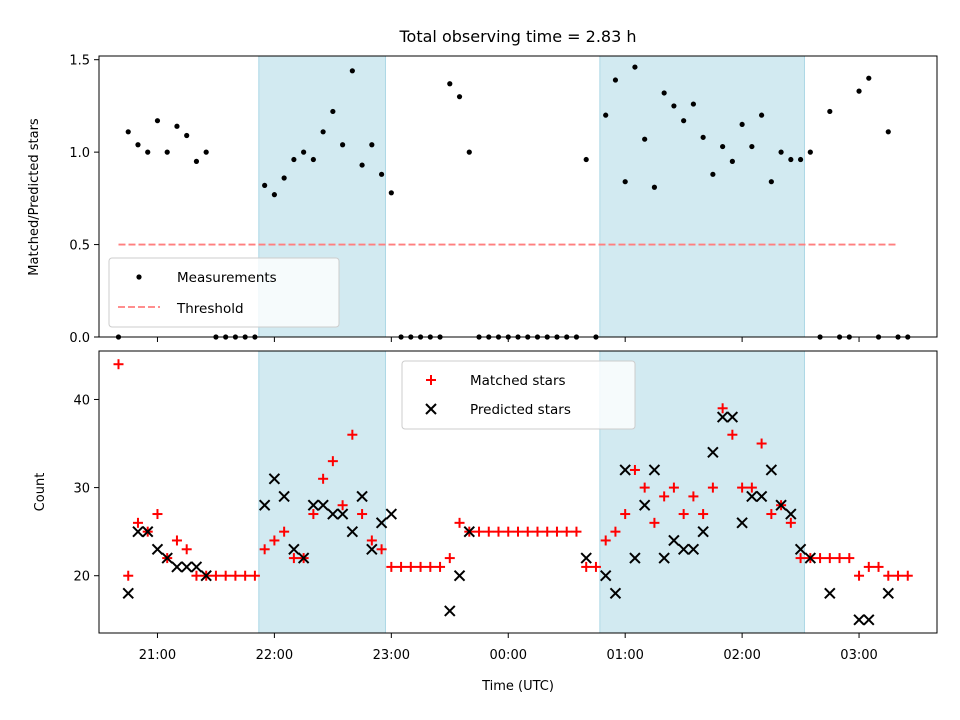 Image resolution: width=960 pixels, height=720 pixels. What do you see at coordinates (508, 655) in the screenshot?
I see `x-tick-label: 00:00` at bounding box center [508, 655].